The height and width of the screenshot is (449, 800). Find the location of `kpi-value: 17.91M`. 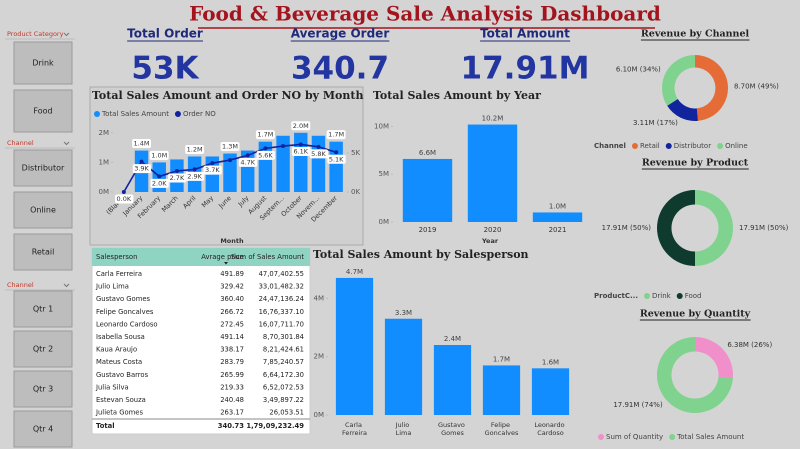

kpi-value: 17.91M is located at coordinates (525, 69).